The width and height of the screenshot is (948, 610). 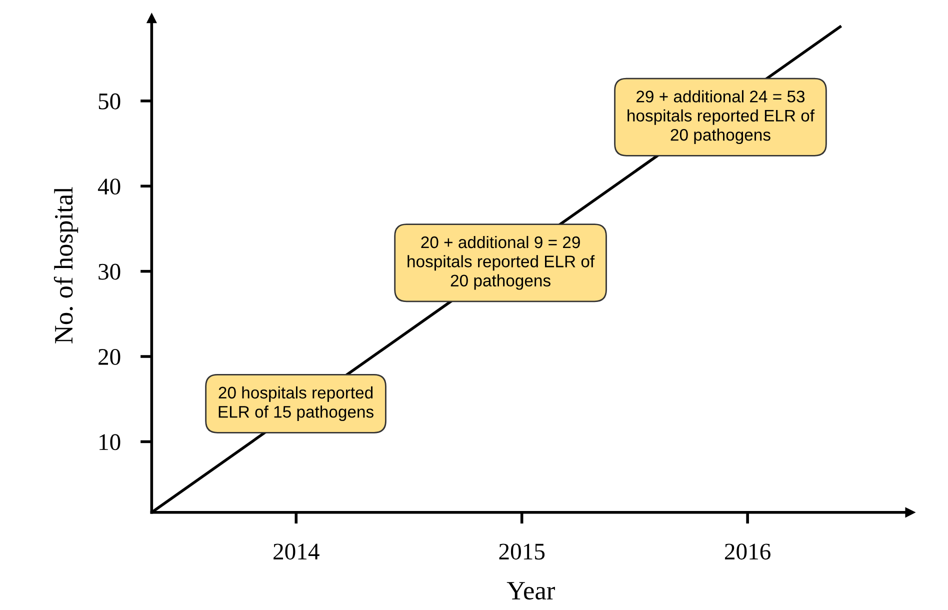 What do you see at coordinates (721, 117) in the screenshot?
I see `annotation: 29 + additional 24 = 53 hospitals reported ELR of 20 pathogens` at bounding box center [721, 117].